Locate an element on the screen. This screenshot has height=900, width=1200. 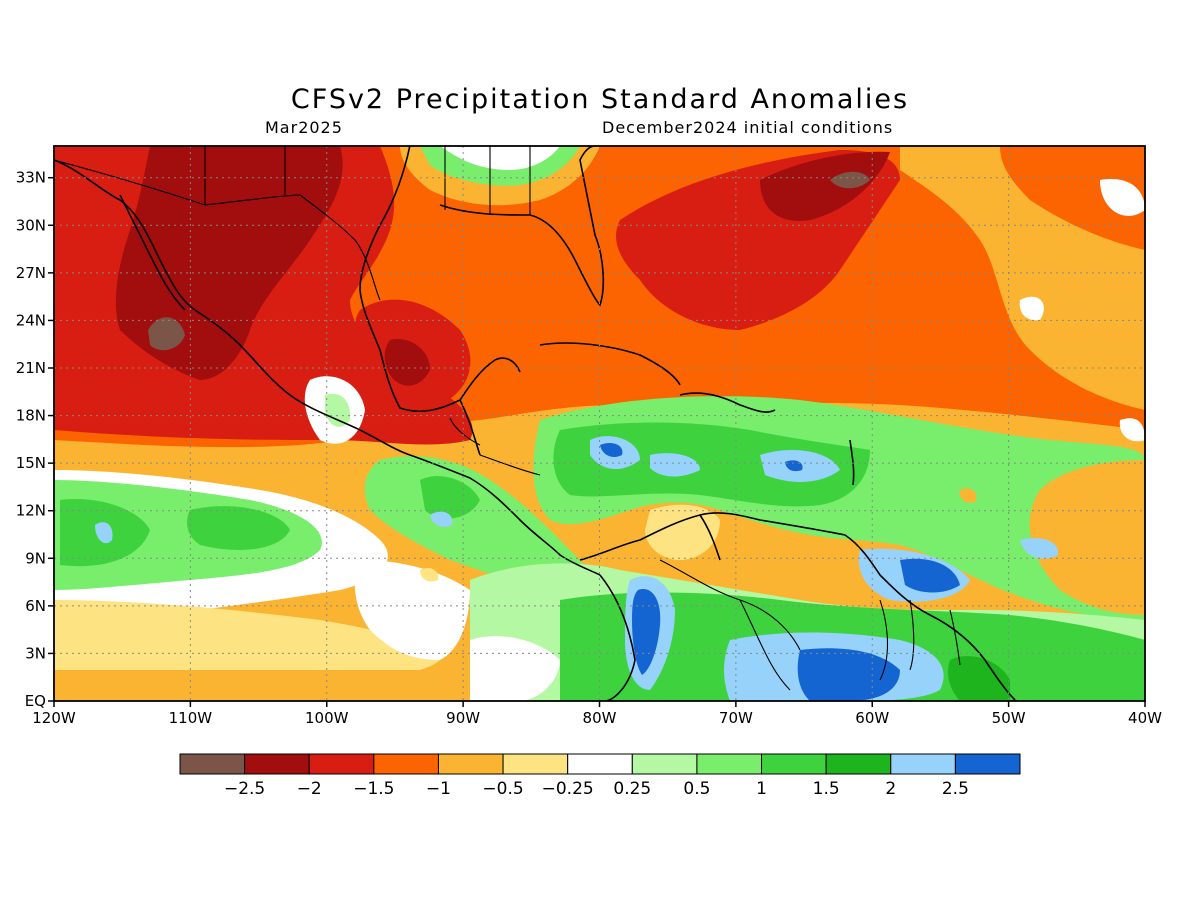
lat-tick-label: 15N is located at coordinates (31, 463).